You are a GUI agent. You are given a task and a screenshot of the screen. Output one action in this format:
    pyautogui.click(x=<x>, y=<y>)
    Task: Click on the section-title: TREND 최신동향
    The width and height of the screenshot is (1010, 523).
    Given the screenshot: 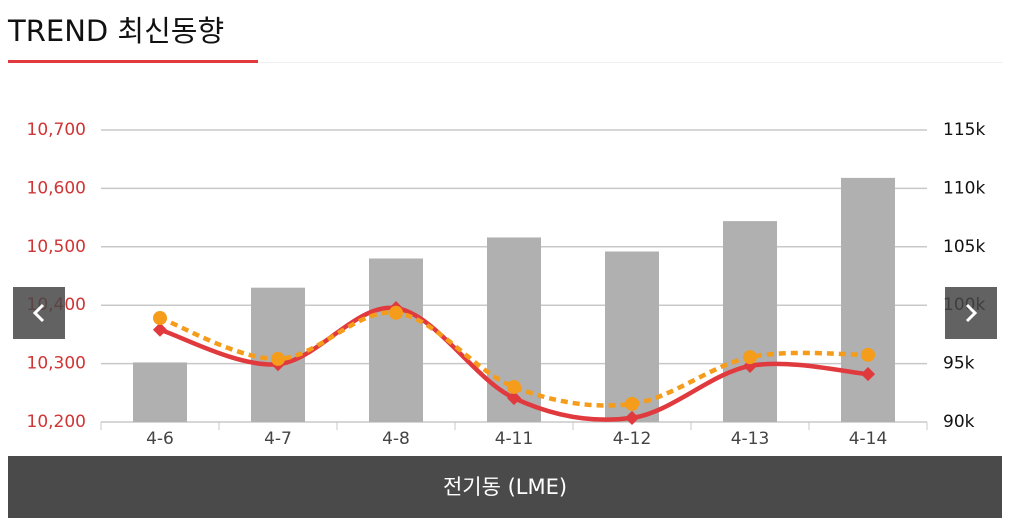 What is the action you would take?
    pyautogui.click(x=116, y=31)
    